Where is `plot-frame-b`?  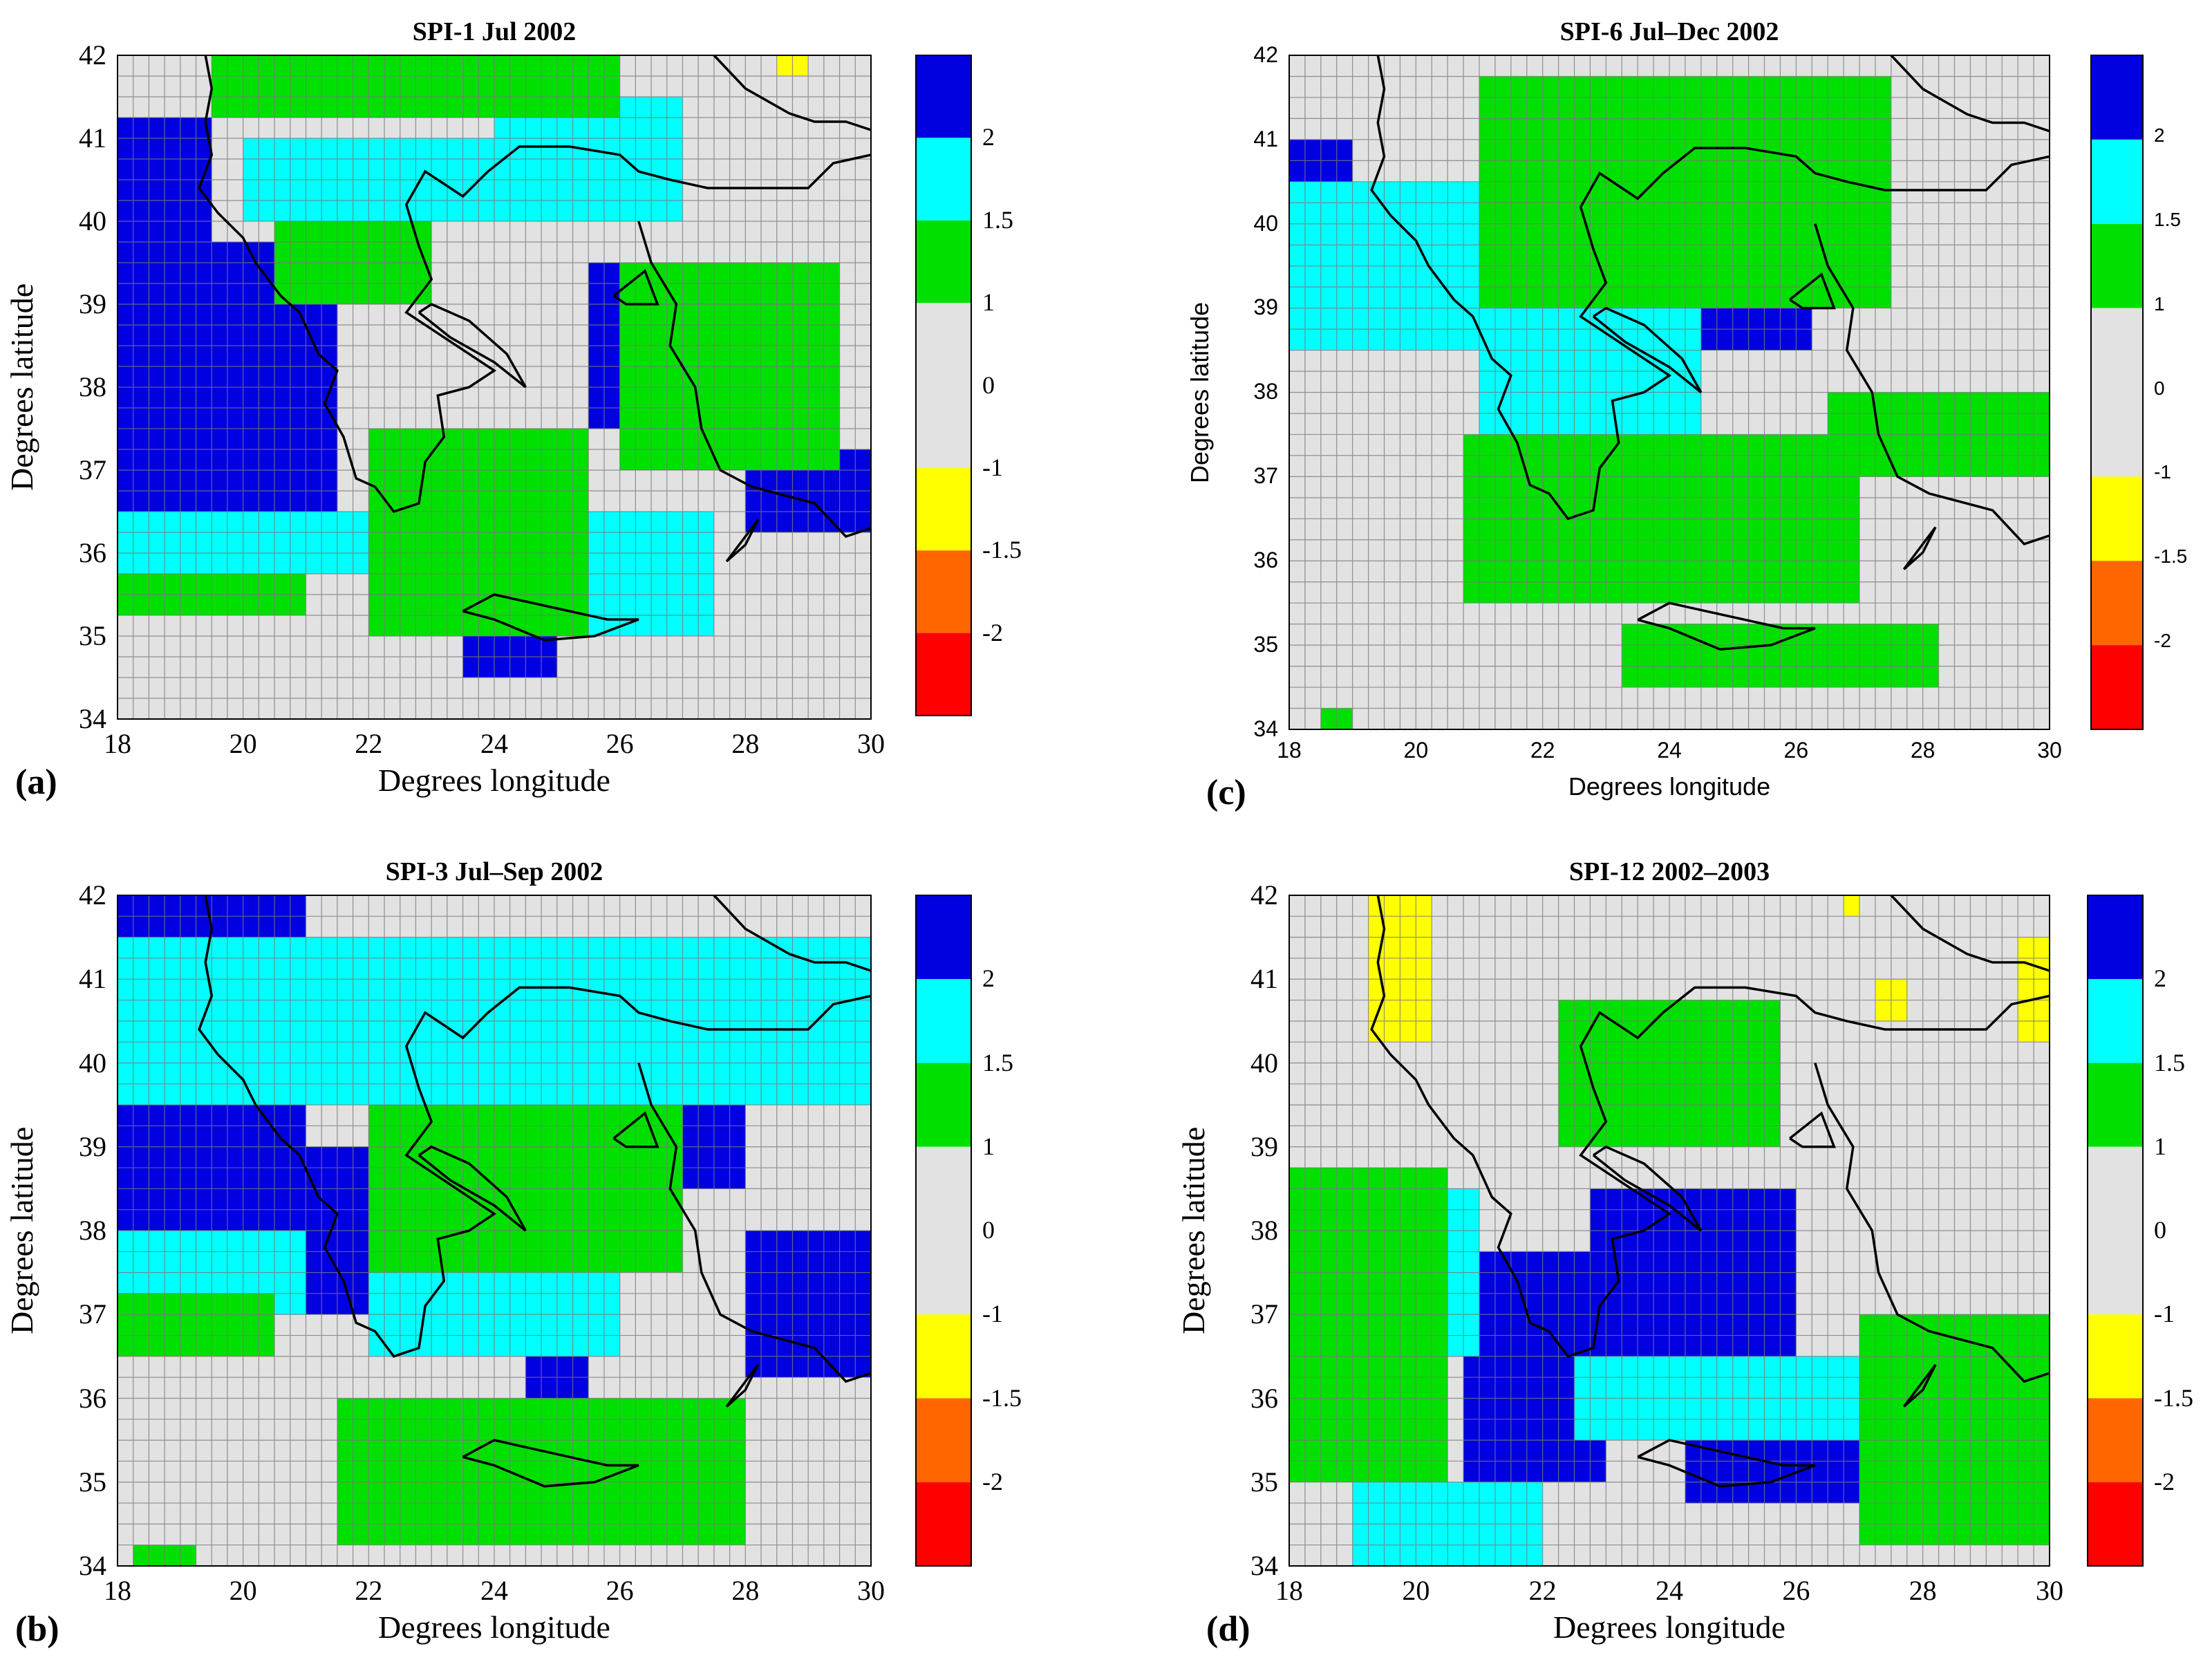
plot-frame-b is located at coordinates (494, 1231).